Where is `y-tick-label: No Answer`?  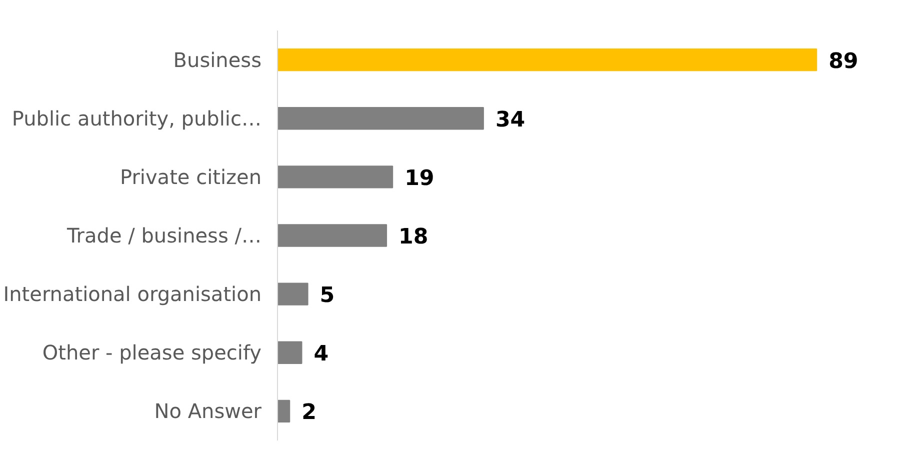
y-tick-label: No Answer is located at coordinates (208, 411).